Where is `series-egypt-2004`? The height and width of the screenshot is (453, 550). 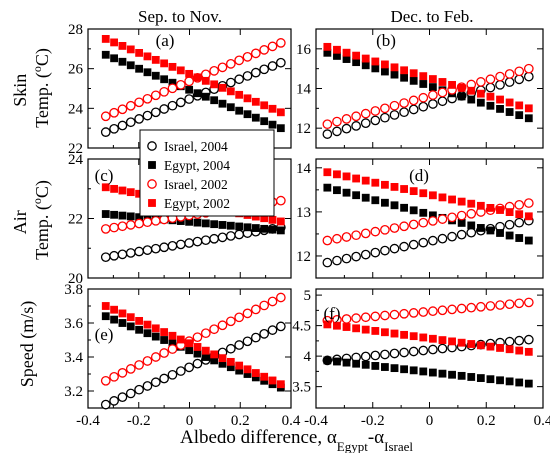 series-egypt-2004 is located at coordinates (428, 214).